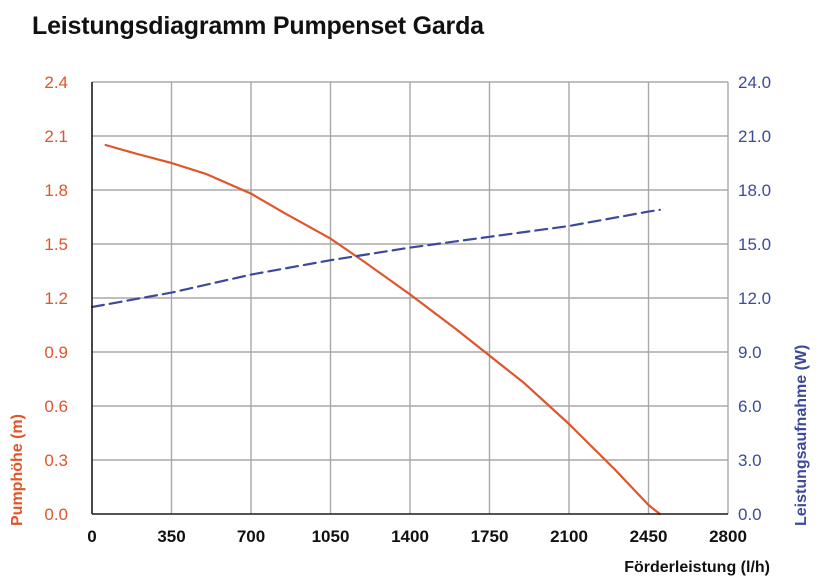 This screenshot has width=824, height=584. I want to click on y-right-tick-label: 6.0, so click(750, 406).